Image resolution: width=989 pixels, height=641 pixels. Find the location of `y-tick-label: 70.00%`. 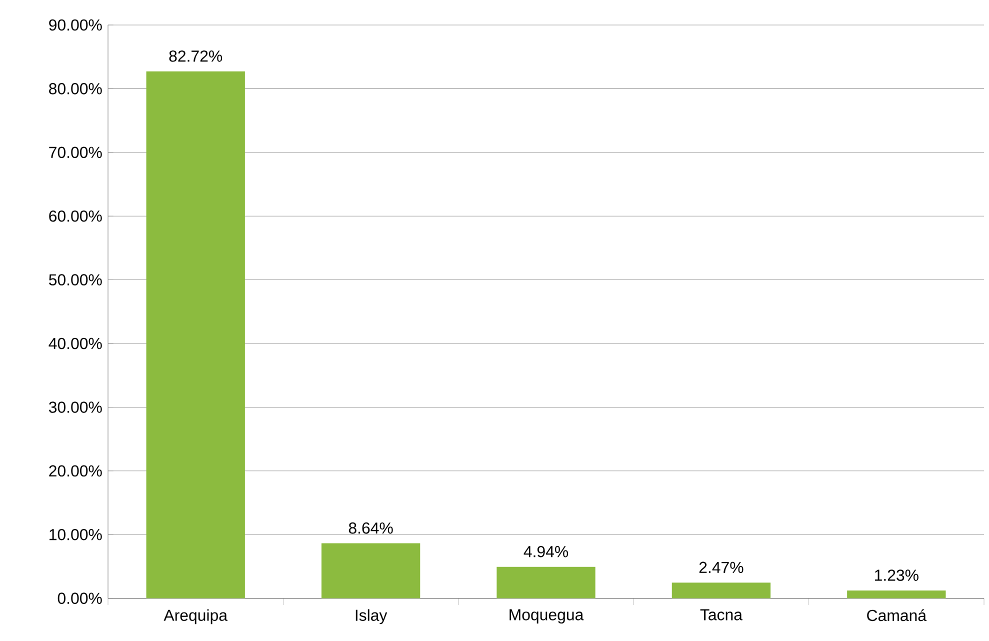

y-tick-label: 70.00% is located at coordinates (75, 152).